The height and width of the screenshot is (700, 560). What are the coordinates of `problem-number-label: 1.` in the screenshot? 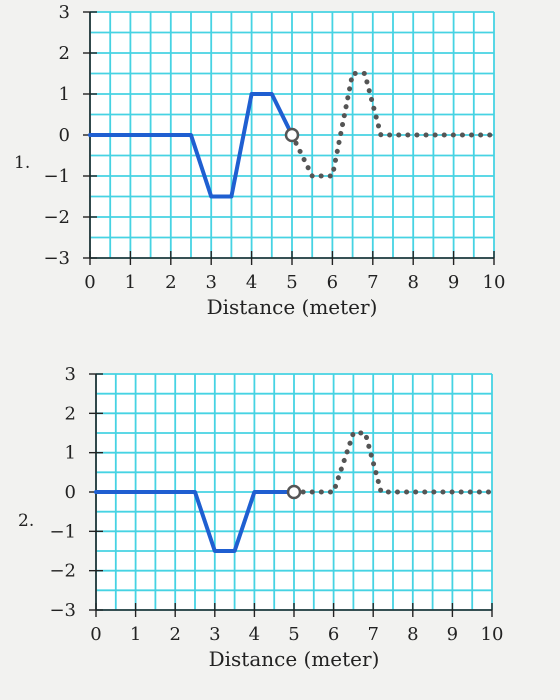 It's located at (22, 163).